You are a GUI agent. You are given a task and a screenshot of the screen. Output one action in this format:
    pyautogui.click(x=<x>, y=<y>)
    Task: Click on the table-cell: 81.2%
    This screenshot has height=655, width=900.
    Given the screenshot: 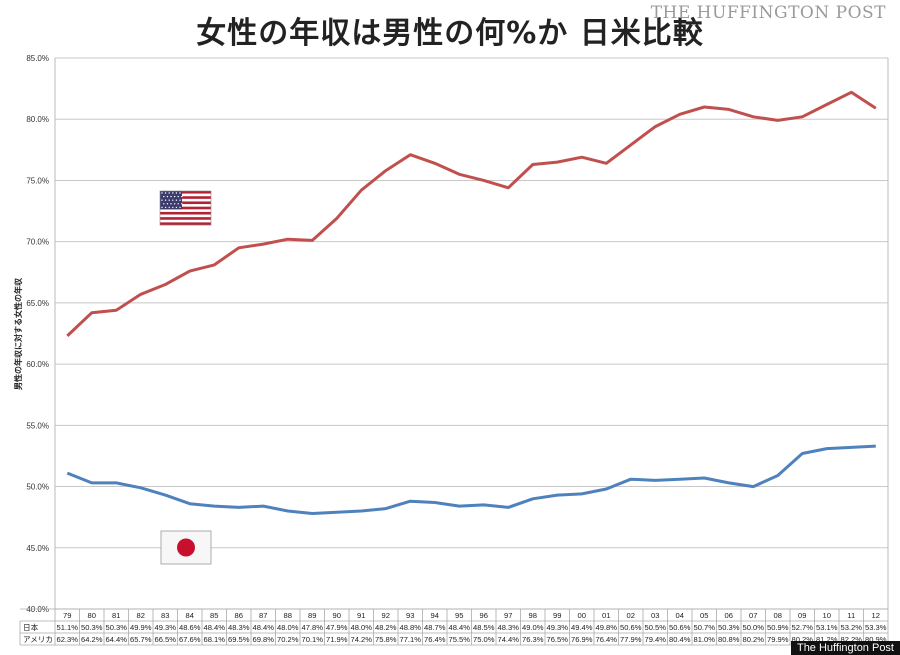 What is the action you would take?
    pyautogui.click(x=827, y=639)
    